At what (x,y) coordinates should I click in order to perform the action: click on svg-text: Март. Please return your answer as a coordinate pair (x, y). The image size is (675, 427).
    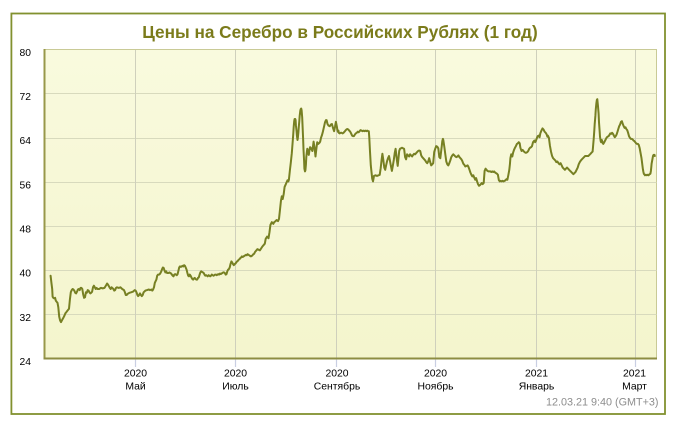
    Looking at the image, I should click on (634, 387).